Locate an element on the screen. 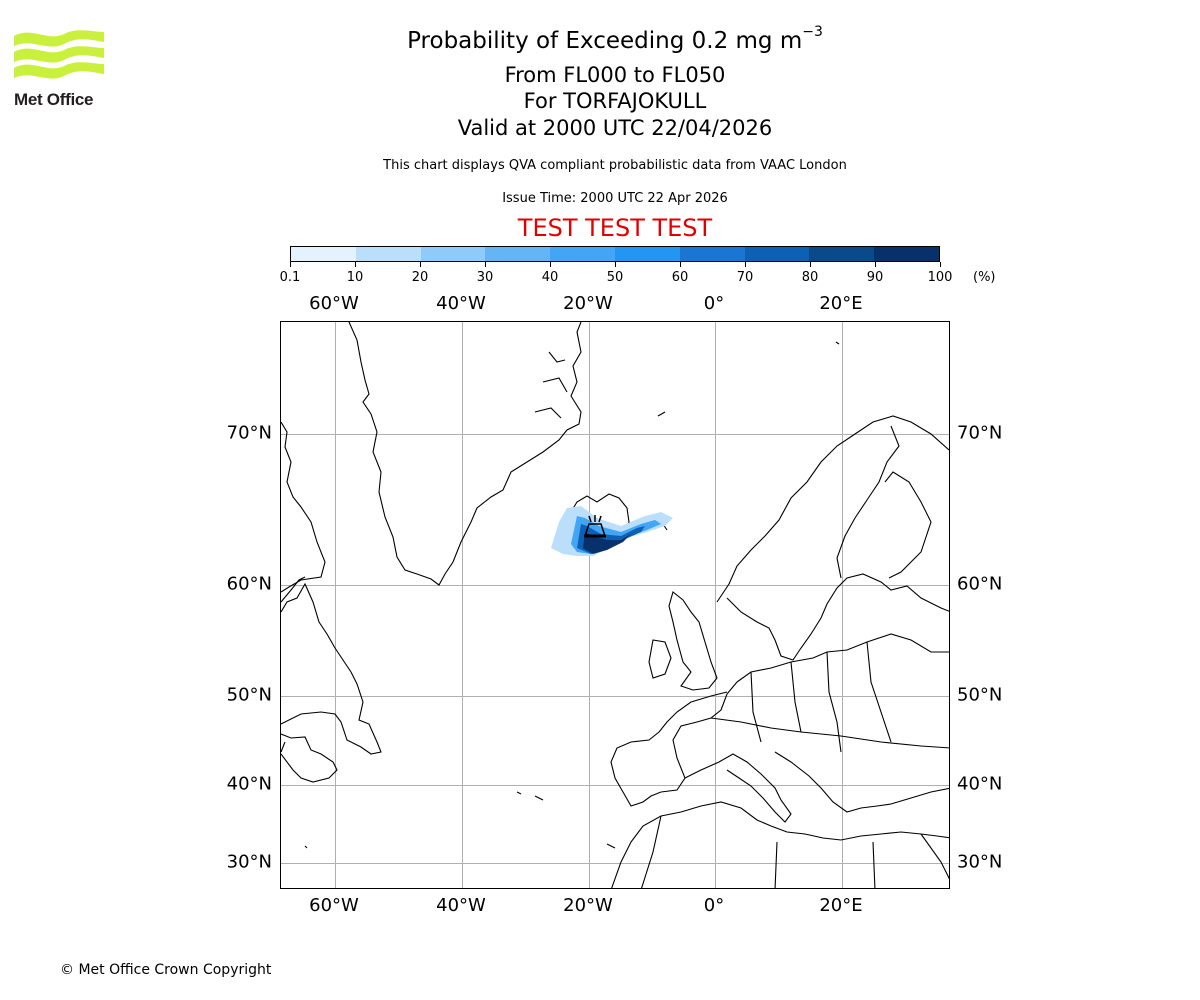  x-label-top-20w: 20°W is located at coordinates (588, 303).